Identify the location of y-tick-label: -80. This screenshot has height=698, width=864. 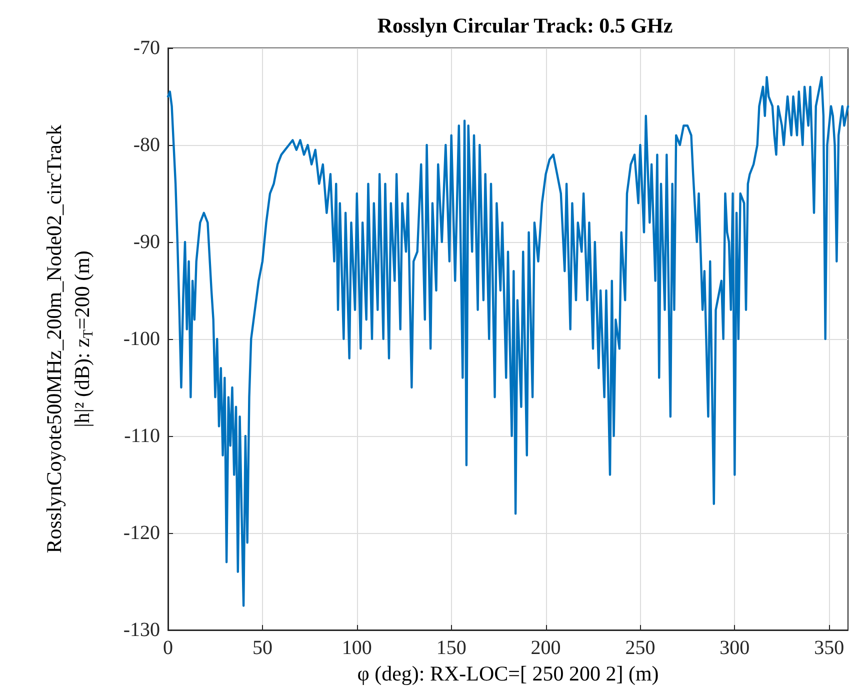
(146, 145).